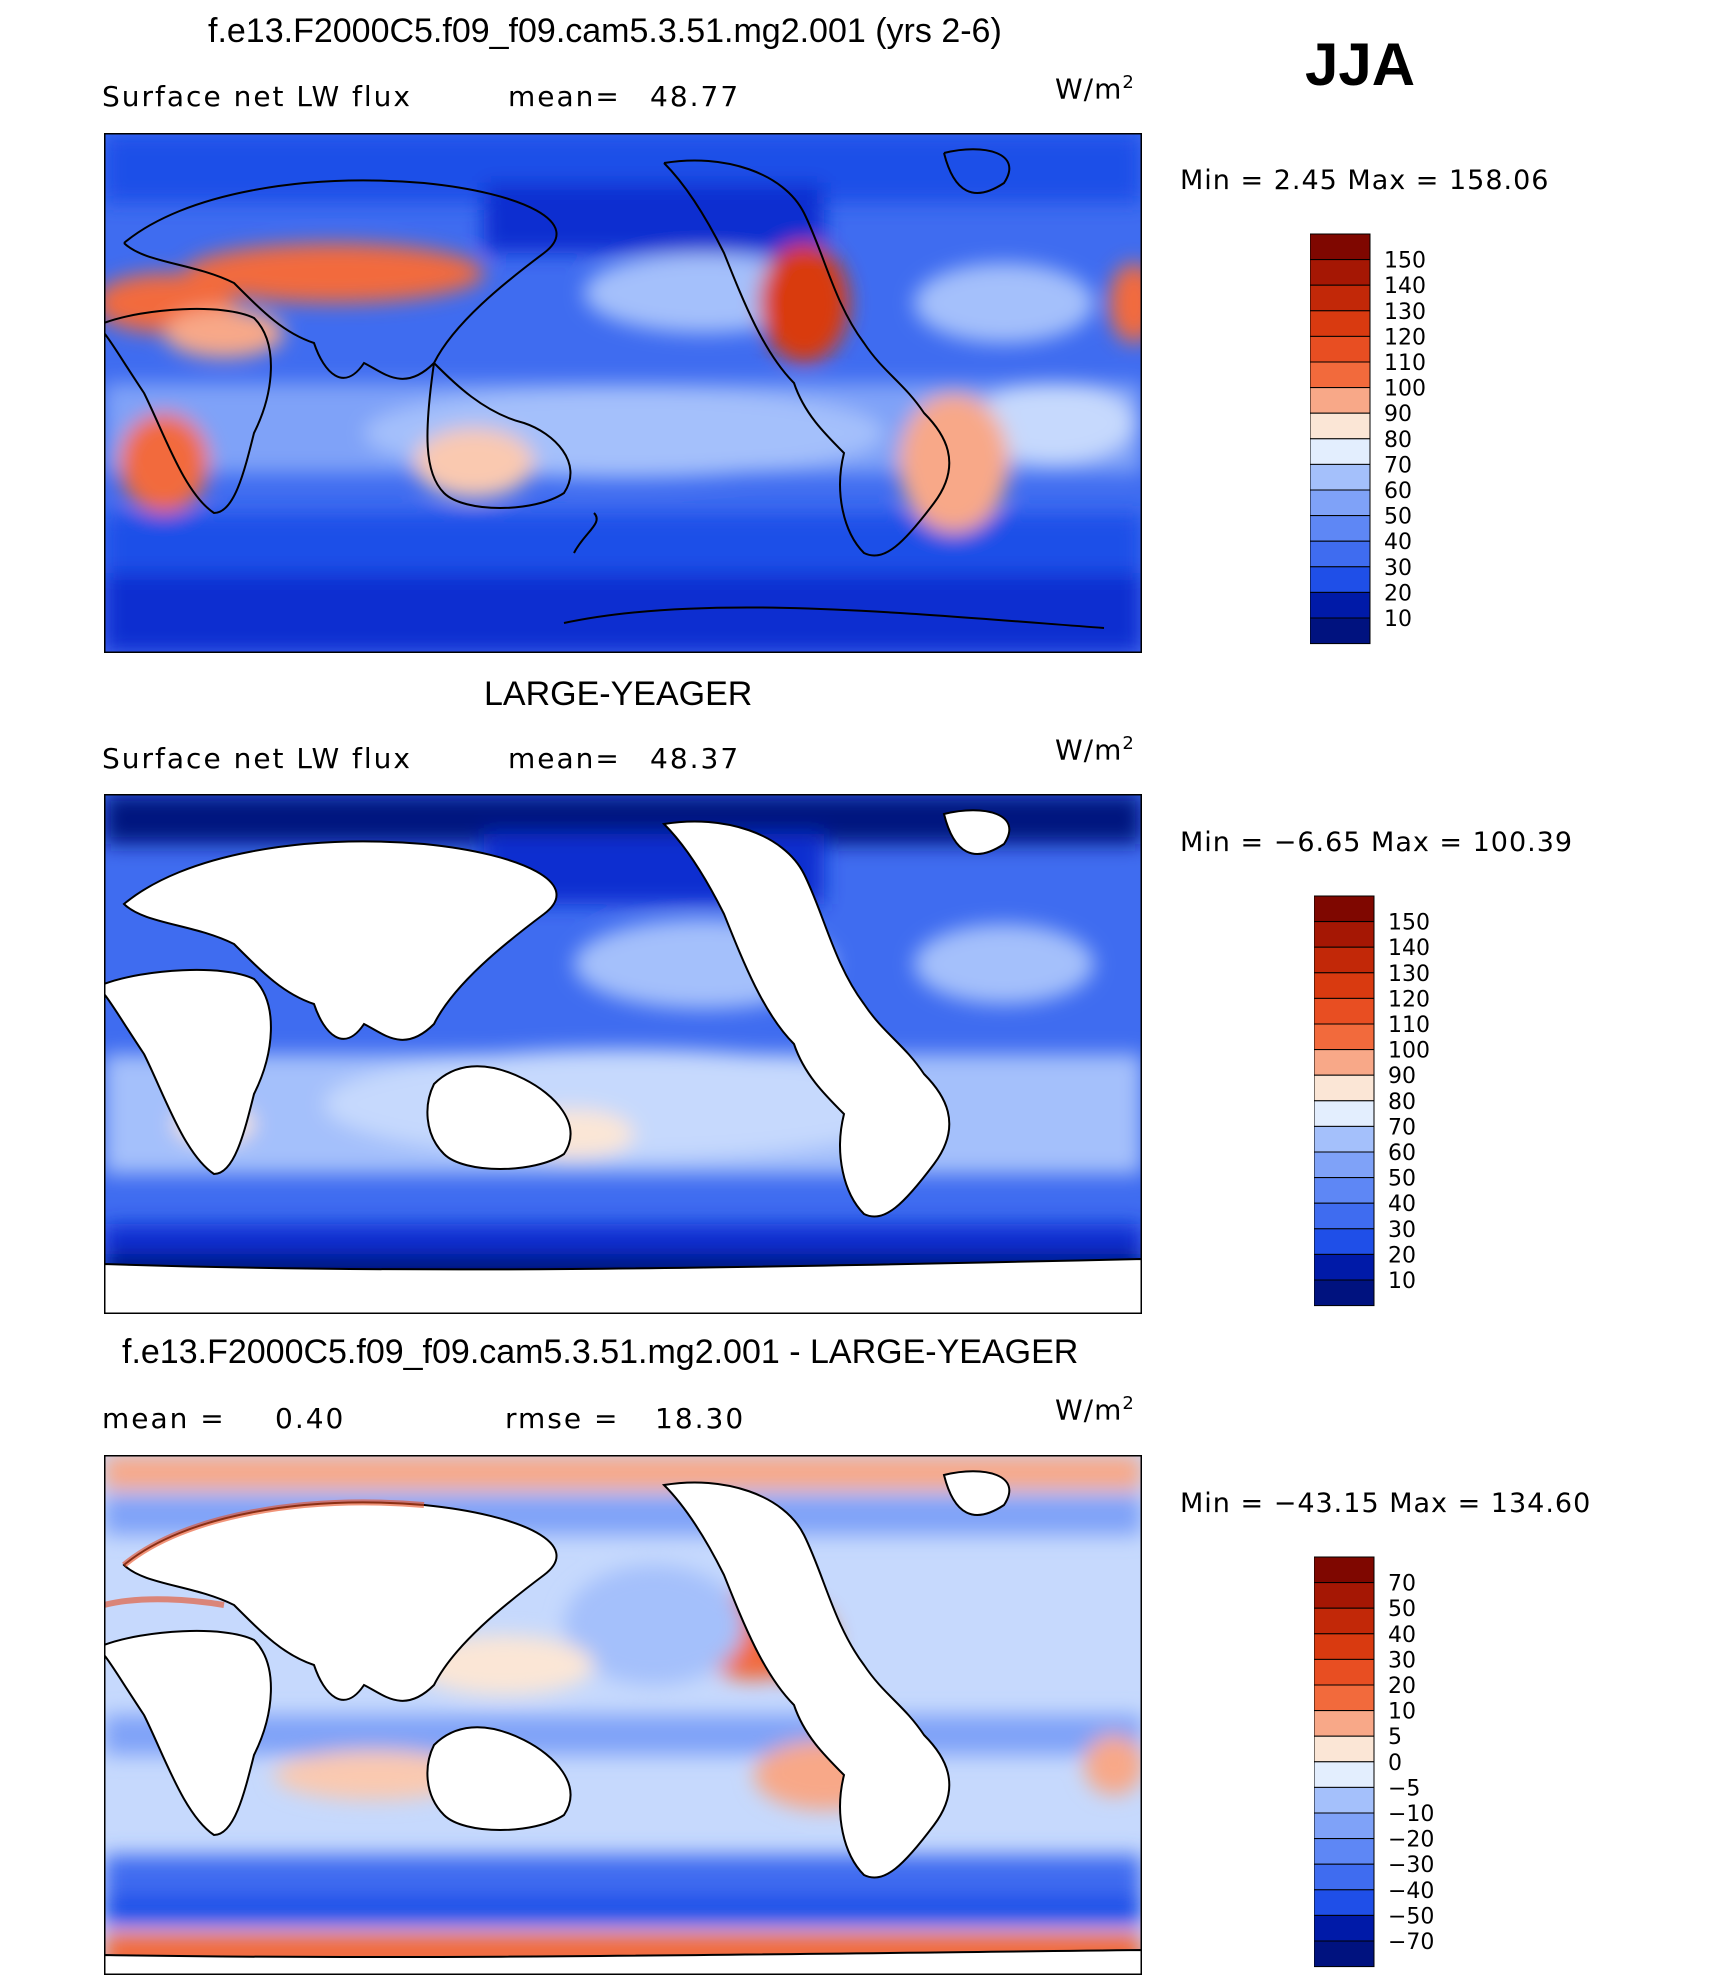  Describe the element at coordinates (1089, 1410) in the screenshot. I see `panel3-units-base: W/m` at that location.